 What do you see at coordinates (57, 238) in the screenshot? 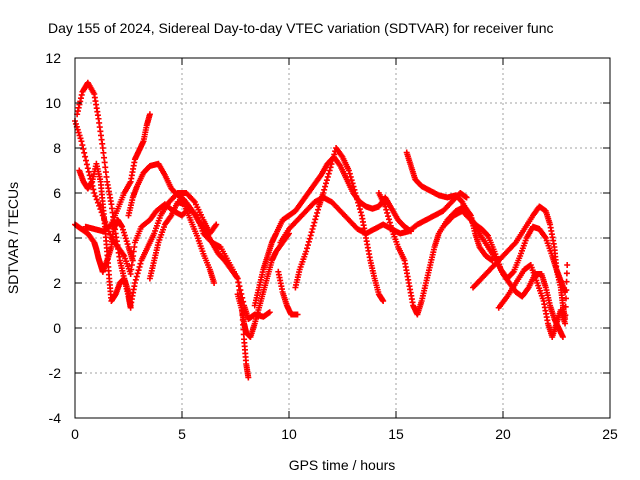
I see `y-tick-label: 4` at bounding box center [57, 238].